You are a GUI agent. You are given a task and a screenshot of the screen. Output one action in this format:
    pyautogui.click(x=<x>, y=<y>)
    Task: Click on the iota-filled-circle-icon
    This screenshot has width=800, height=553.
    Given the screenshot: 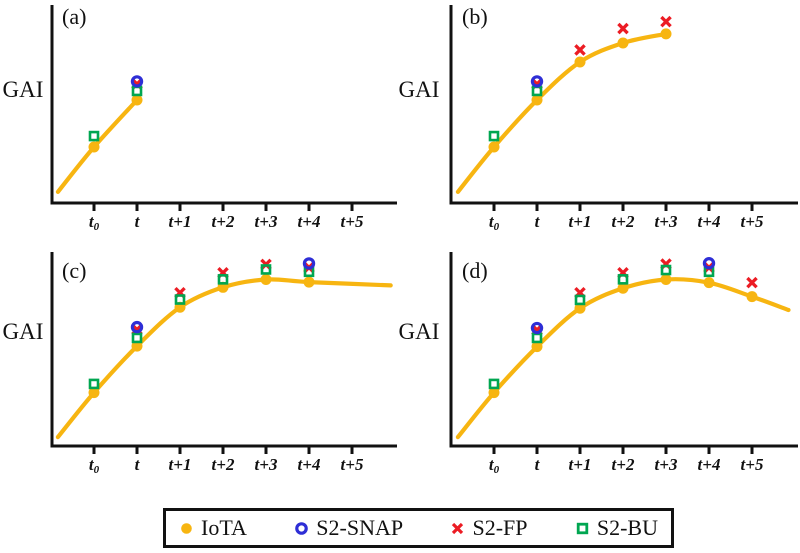 What is the action you would take?
    pyautogui.click(x=186, y=528)
    